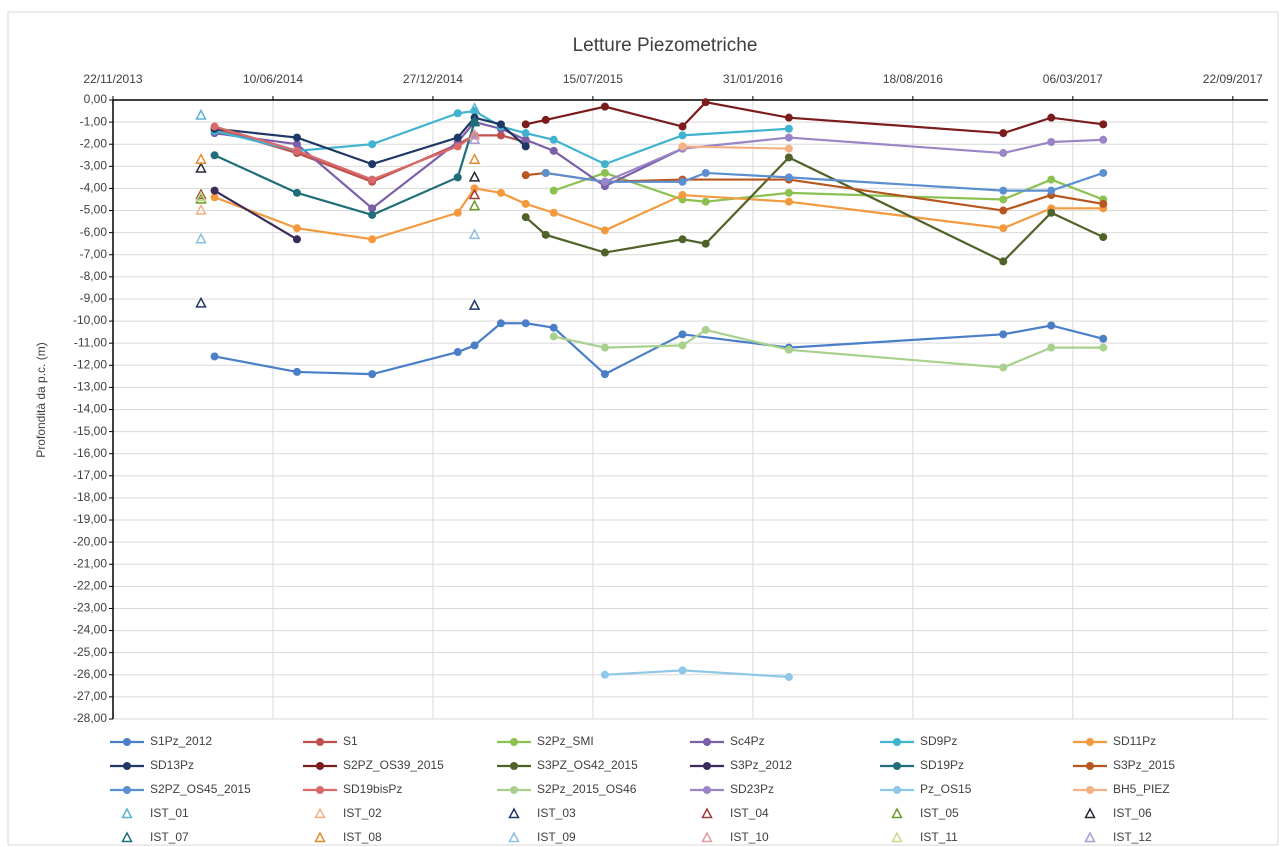 The height and width of the screenshot is (847, 1280). What do you see at coordinates (1233, 79) in the screenshot?
I see `x-tick-label: 22/09/2017` at bounding box center [1233, 79].